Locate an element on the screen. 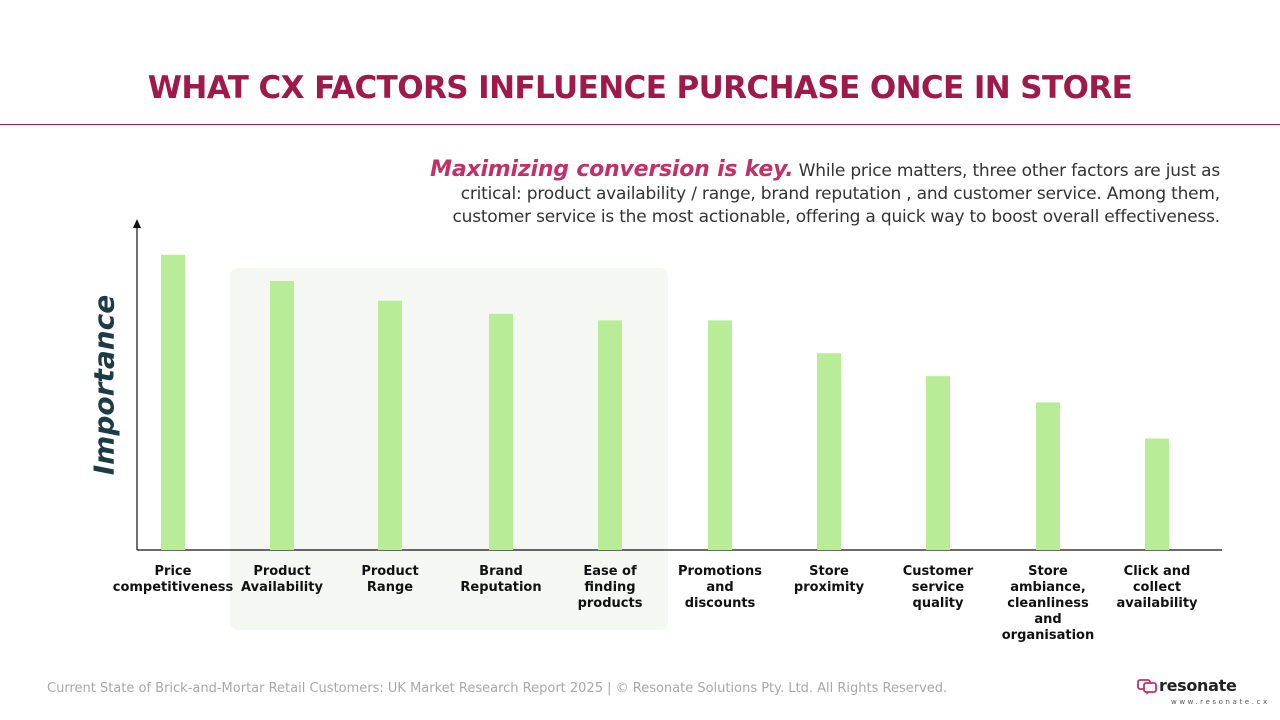 The image size is (1280, 720). x-tick-label: Product Range is located at coordinates (389, 579).